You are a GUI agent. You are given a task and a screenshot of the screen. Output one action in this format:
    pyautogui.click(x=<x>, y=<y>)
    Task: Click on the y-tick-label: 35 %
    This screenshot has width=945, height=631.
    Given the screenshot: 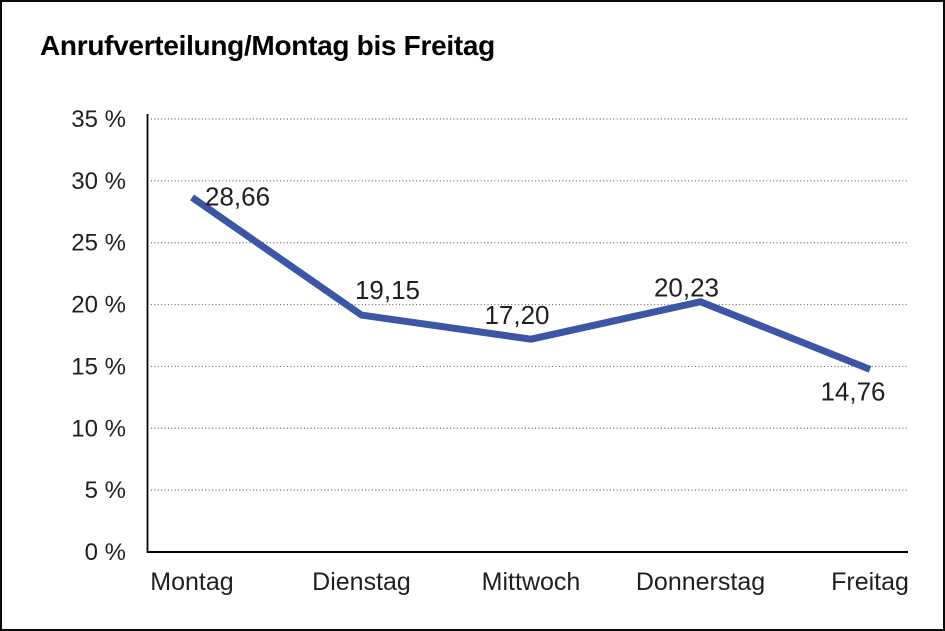 What is the action you would take?
    pyautogui.click(x=98, y=119)
    